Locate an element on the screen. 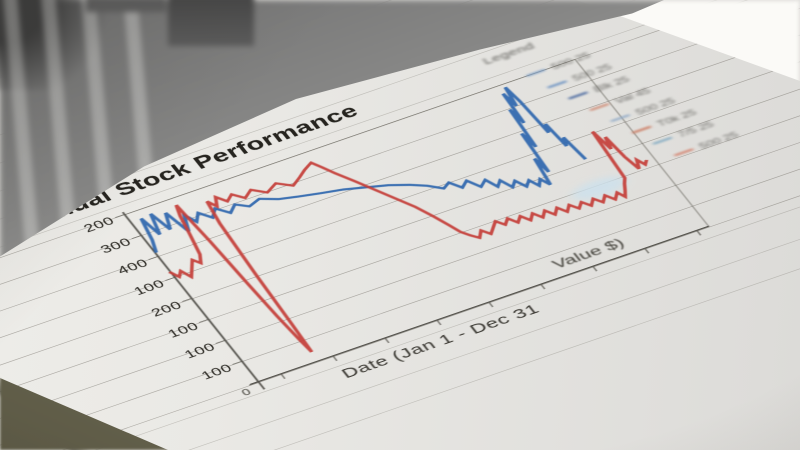 The width and height of the screenshot is (800, 450). legend-title: Legend is located at coordinates (509, 53).